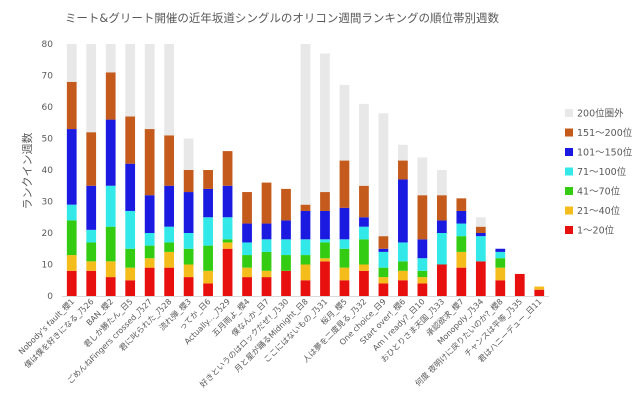  Describe the element at coordinates (50, 297) in the screenshot. I see `y-tick-label: 0` at that location.